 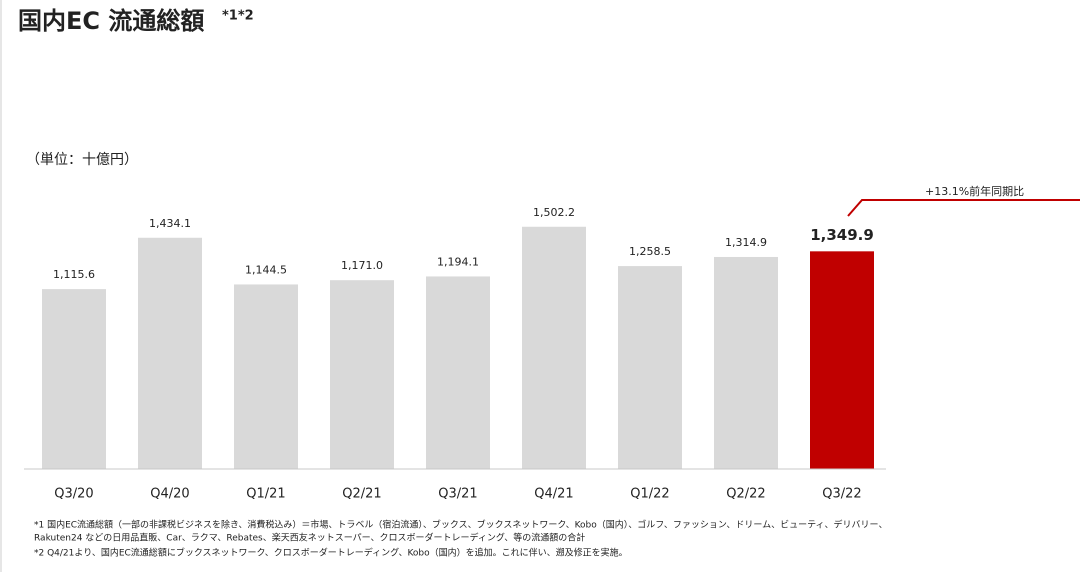 What do you see at coordinates (842, 235) in the screenshot?
I see `value-label: 1,349.9` at bounding box center [842, 235].